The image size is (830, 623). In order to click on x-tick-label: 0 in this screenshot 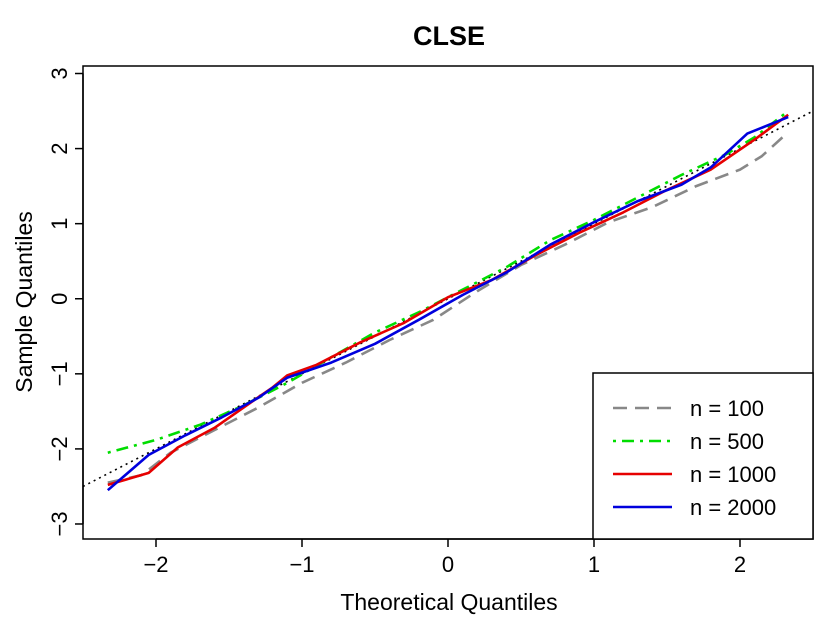, I will do `click(448, 564)`.